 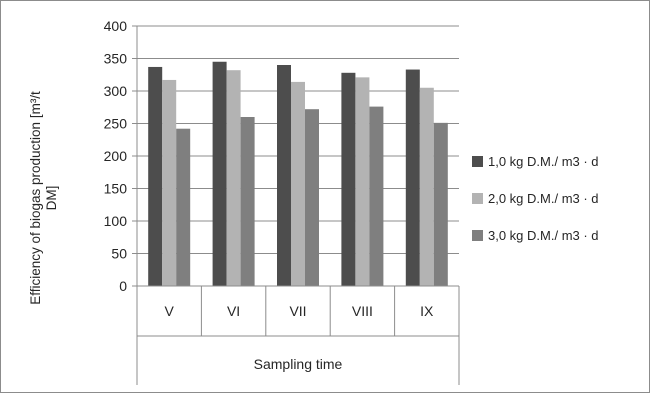 I want to click on y-tick-label: 200, so click(x=116, y=156).